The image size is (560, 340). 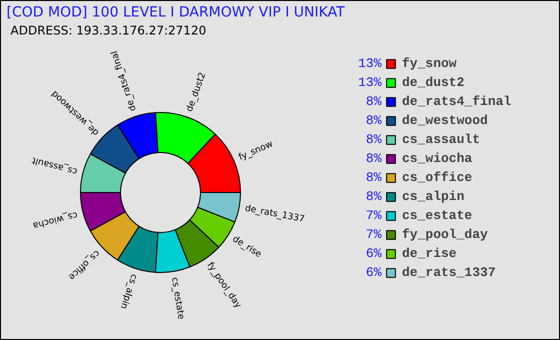 I want to click on legend-label: cs_alpin, so click(x=433, y=196).